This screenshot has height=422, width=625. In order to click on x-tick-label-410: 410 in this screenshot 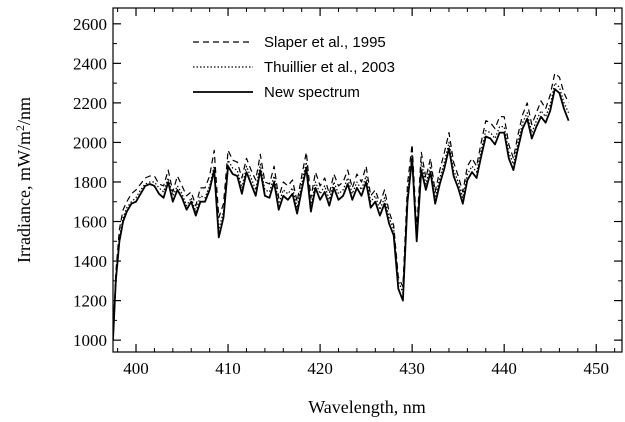, I will do `click(228, 368)`.